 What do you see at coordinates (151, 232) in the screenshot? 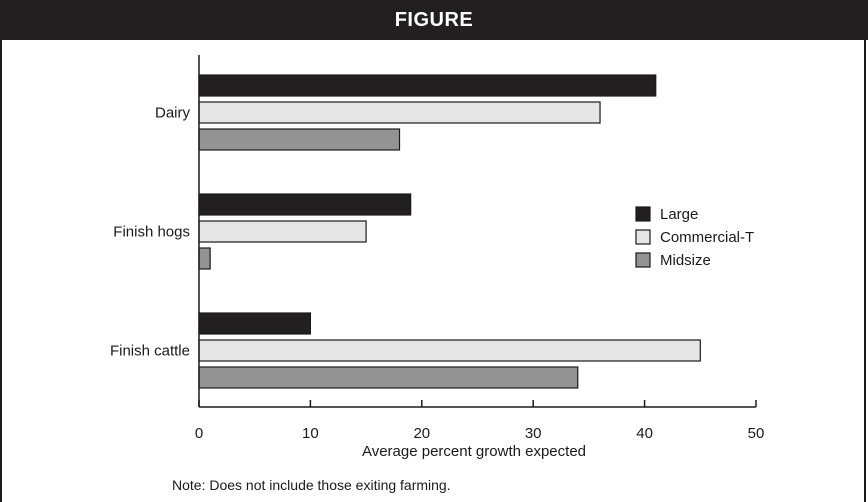
I see `category-label: Finish hogs` at bounding box center [151, 232].